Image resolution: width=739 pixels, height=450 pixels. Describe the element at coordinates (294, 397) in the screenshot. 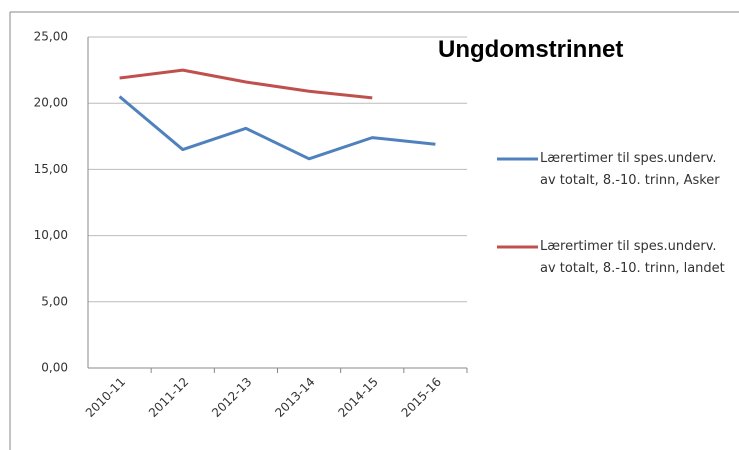

I see `x-tick-label: 2013-14` at that location.